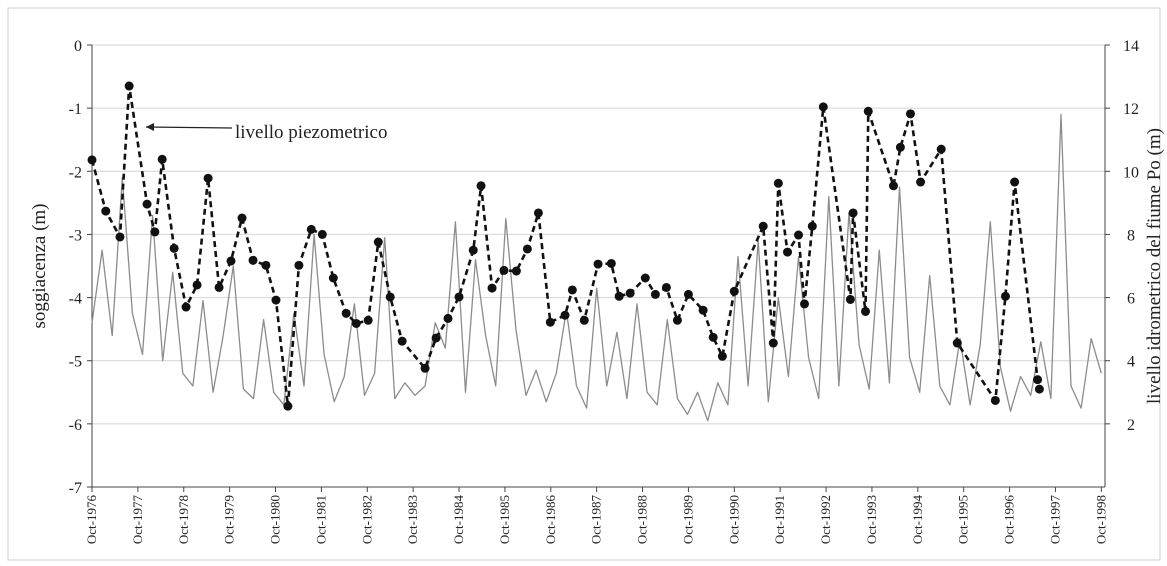 The image size is (1167, 566). What do you see at coordinates (229, 519) in the screenshot?
I see `x-tick-label: Oct-1979` at bounding box center [229, 519].